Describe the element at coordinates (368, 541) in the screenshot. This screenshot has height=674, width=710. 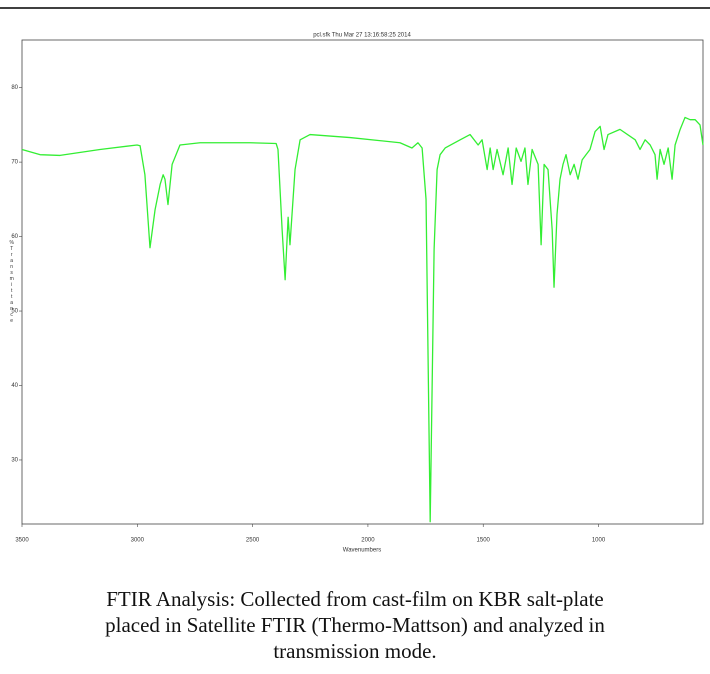
I see `x-tick-label: 2000` at that location.